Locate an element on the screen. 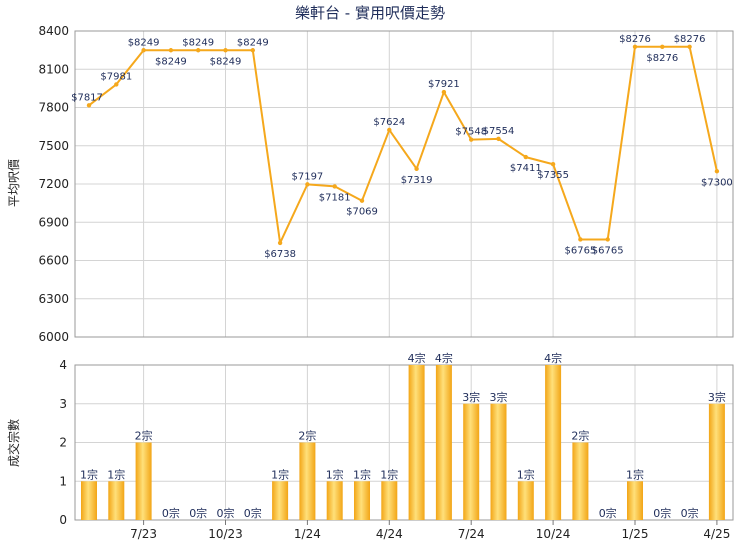 Image resolution: width=740 pixels, height=550 pixels. price-tick-label: 7500 is located at coordinates (53, 146).